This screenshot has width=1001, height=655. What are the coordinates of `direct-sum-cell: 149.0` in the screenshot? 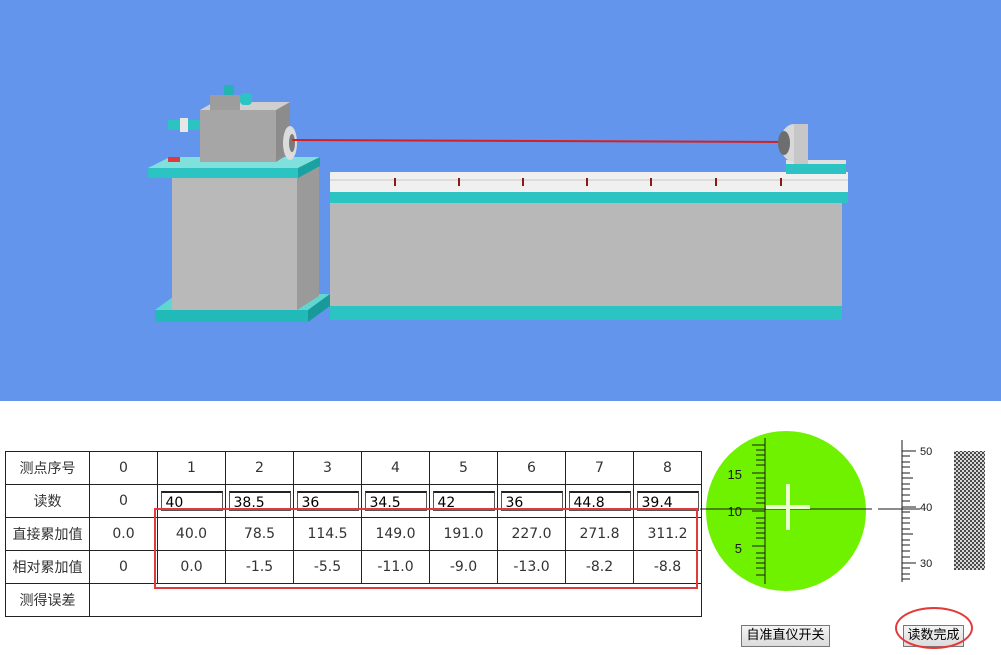 It's located at (395, 534).